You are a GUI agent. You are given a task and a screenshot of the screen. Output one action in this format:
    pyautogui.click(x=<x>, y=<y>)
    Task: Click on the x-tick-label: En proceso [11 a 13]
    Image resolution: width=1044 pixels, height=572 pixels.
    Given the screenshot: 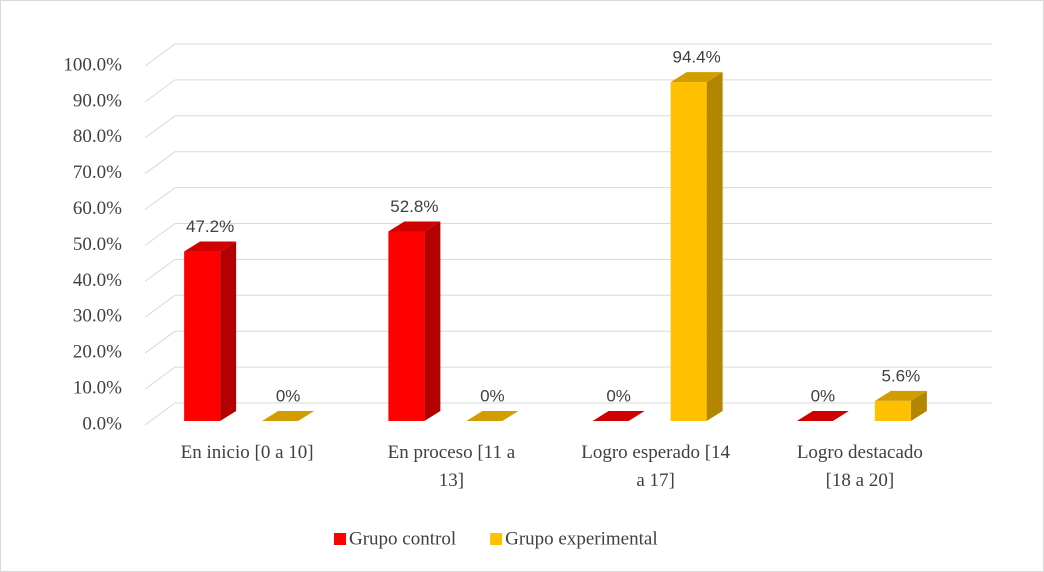 What is the action you would take?
    pyautogui.click(x=452, y=466)
    